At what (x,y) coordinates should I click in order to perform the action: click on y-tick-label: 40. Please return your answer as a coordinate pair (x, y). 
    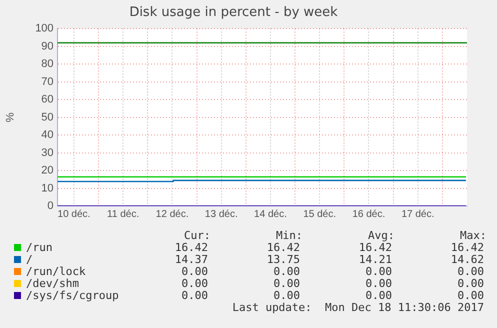
    Looking at the image, I should click on (47, 135).